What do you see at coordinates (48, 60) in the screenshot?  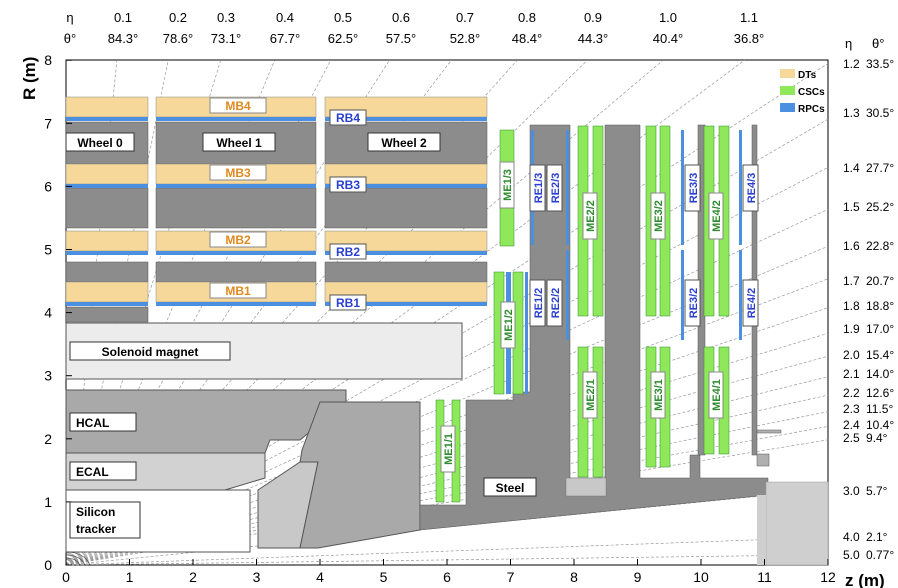 I see `y-tick-label: 8` at bounding box center [48, 60].